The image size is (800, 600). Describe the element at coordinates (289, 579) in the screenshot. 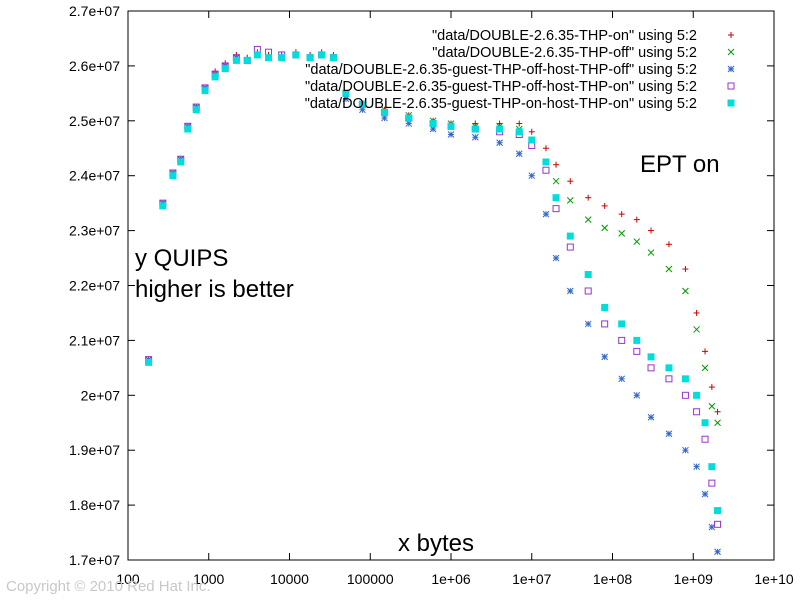

I see `x-tick-label: 10000` at that location.